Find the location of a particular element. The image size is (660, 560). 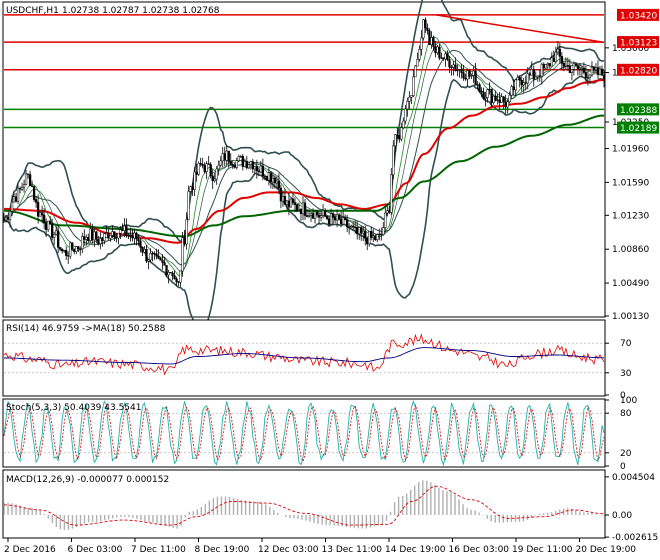

macd-panel-frame is located at coordinates (304, 504).